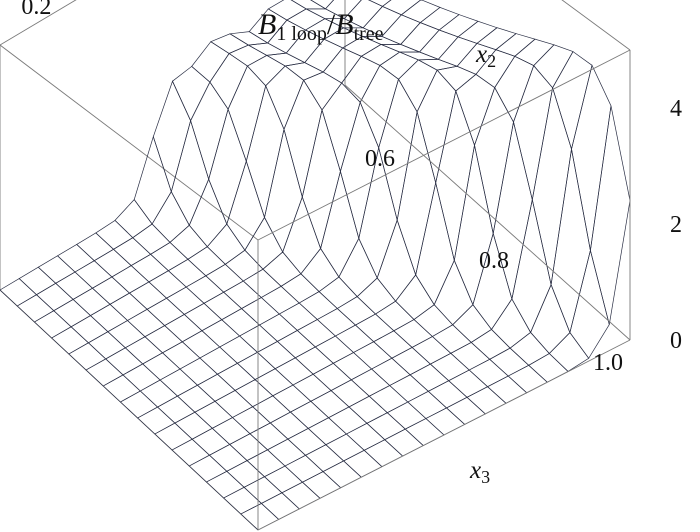 Image resolution: width=700 pixels, height=532 pixels. I want to click on x2-tick-label: 0.2, so click(36, 10).